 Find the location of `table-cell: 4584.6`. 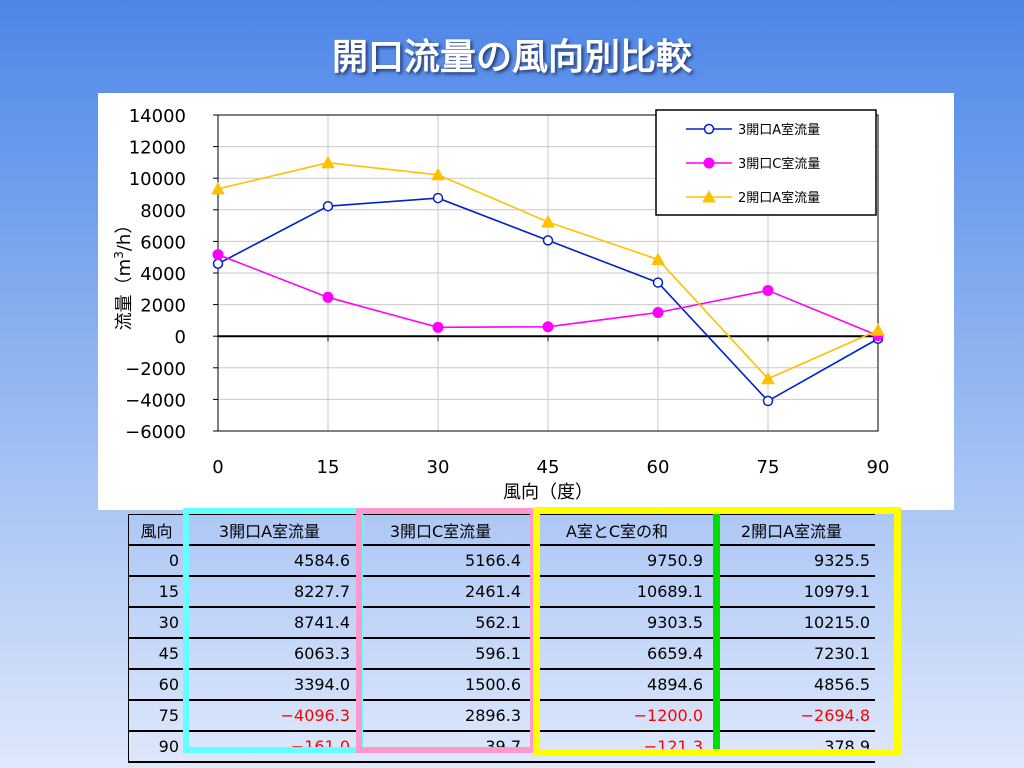

table-cell: 4584.6 is located at coordinates (269, 561).